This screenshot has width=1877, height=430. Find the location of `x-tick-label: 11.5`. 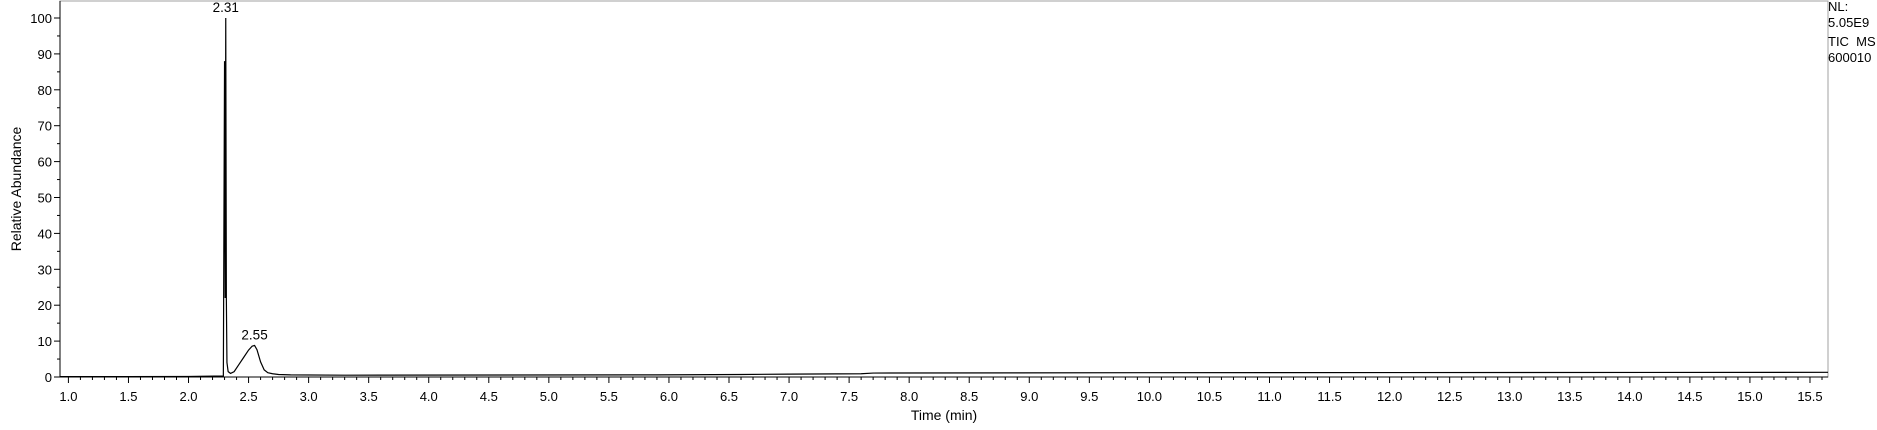

x-tick-label: 11.5 is located at coordinates (1329, 396).